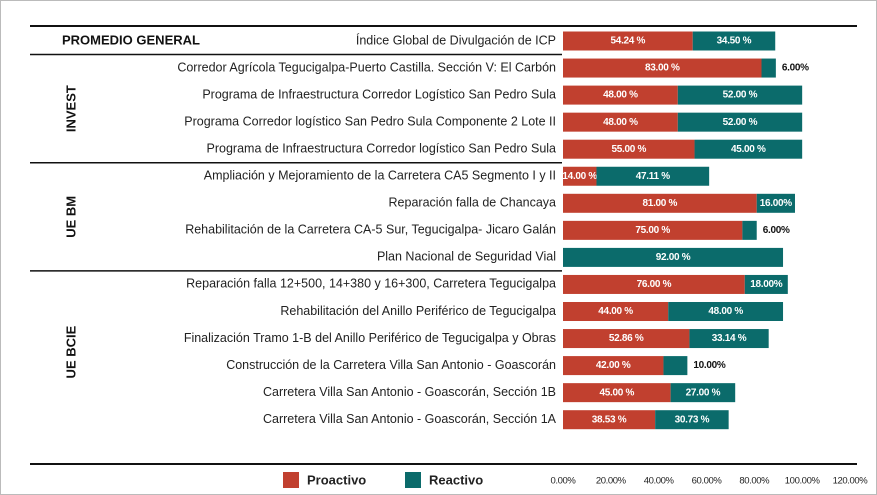 The width and height of the screenshot is (877, 495). Describe the element at coordinates (611, 481) in the screenshot. I see `x-tick-label: 20.00%` at that location.